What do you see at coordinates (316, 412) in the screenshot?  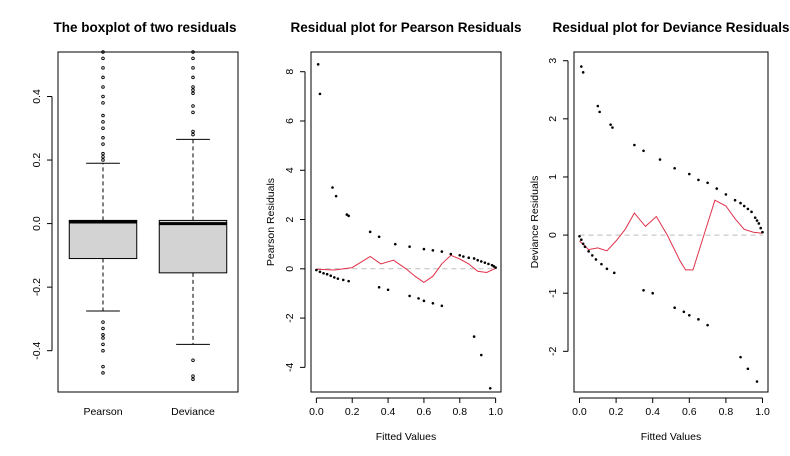 I see `panel1-x-tick-label: 0.0` at bounding box center [316, 412].